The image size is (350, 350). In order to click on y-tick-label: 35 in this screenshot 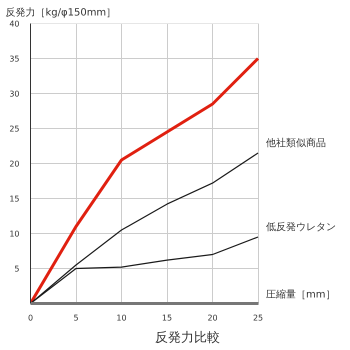, I will do `click(14, 59)`.